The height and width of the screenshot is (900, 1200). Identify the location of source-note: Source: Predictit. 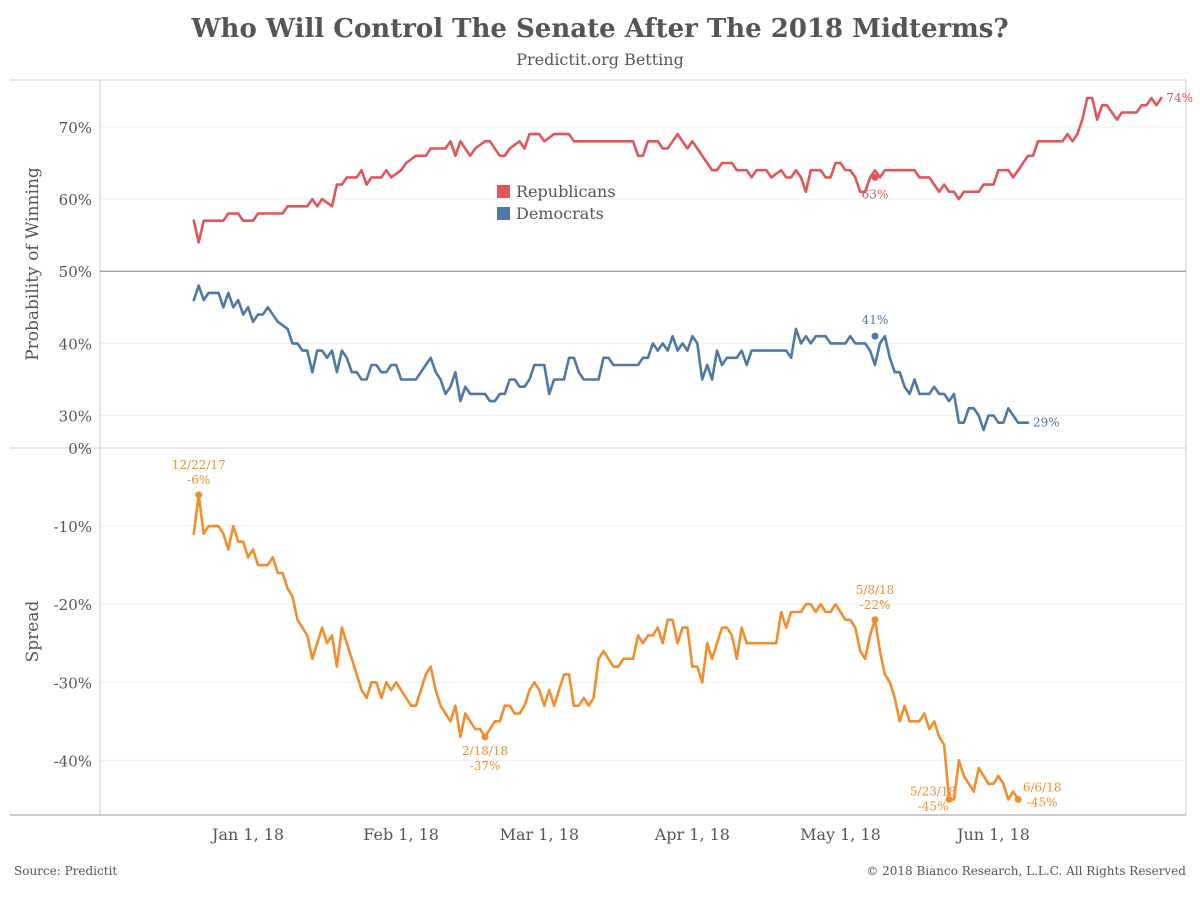
(66, 871).